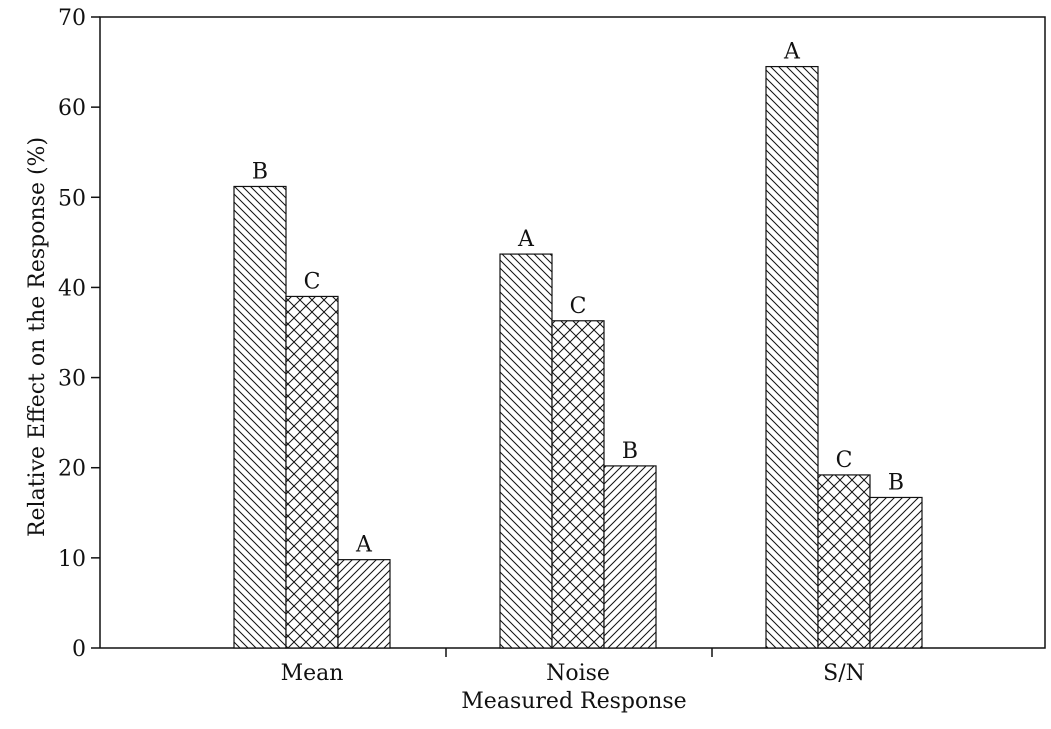 The height and width of the screenshot is (729, 1051). What do you see at coordinates (37, 337) in the screenshot?
I see `y-axis-title: Relative Effect on the Response (%)` at bounding box center [37, 337].